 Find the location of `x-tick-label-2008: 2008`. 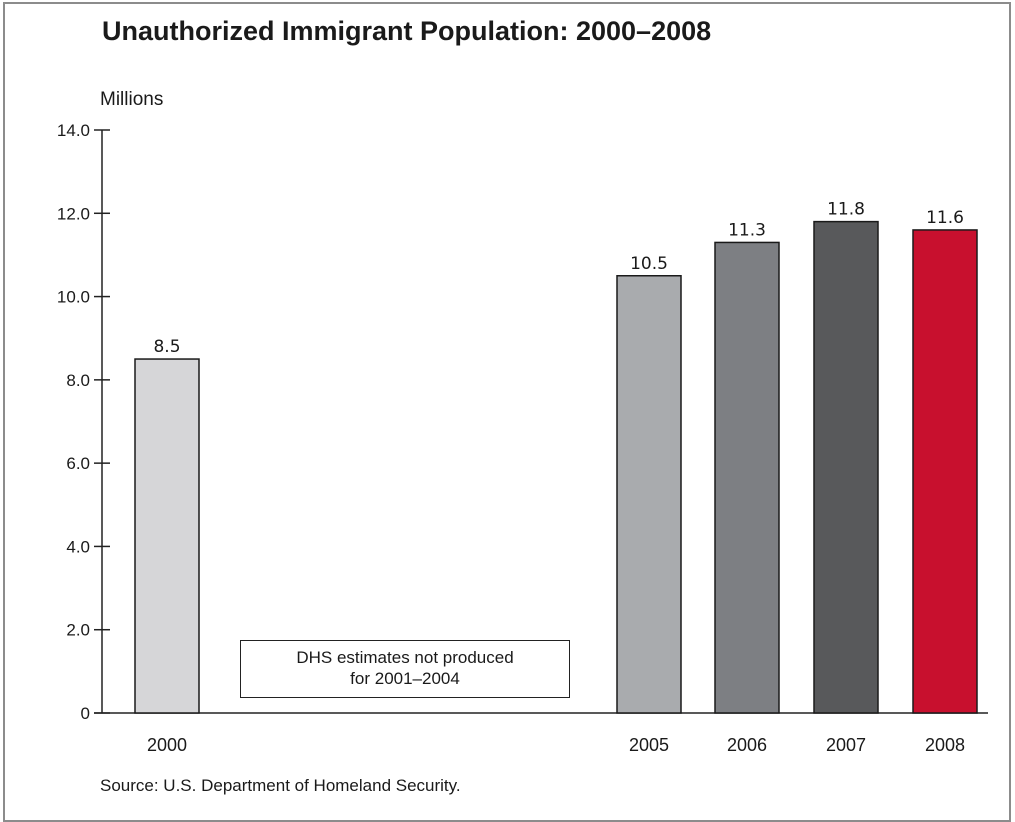

x-tick-label-2008: 2008 is located at coordinates (945, 745).